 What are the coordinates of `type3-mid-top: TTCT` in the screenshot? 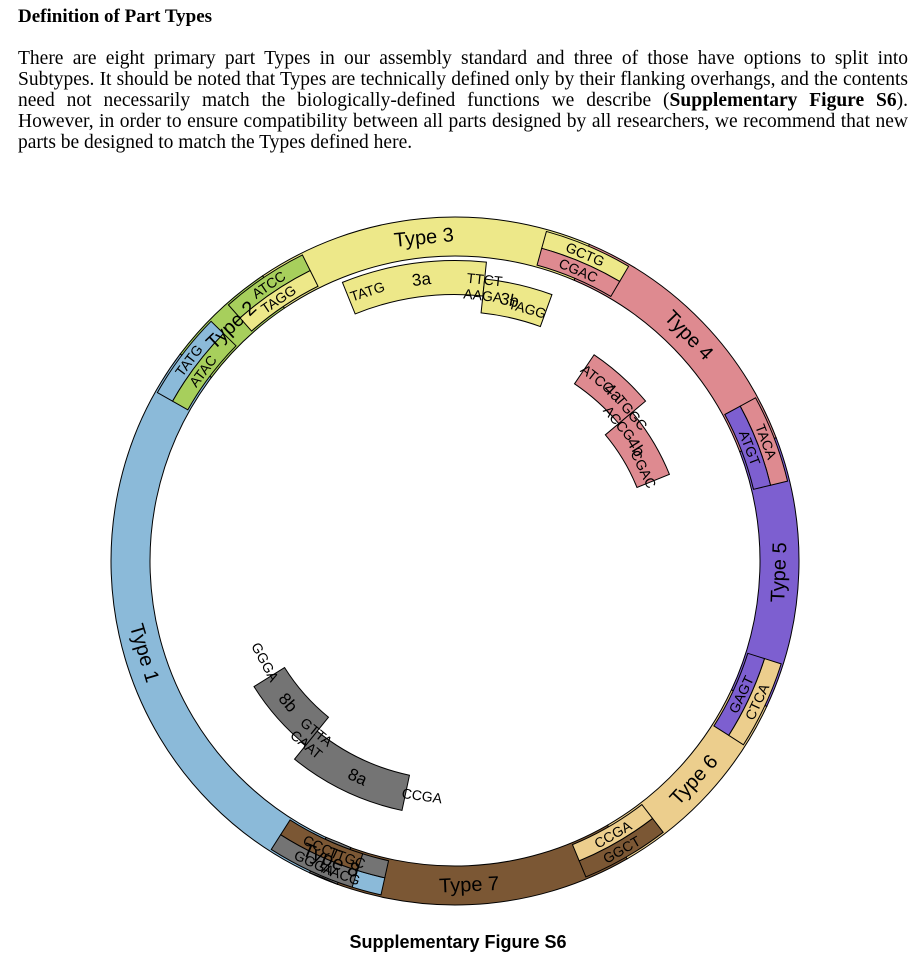 It's located at (485, 280).